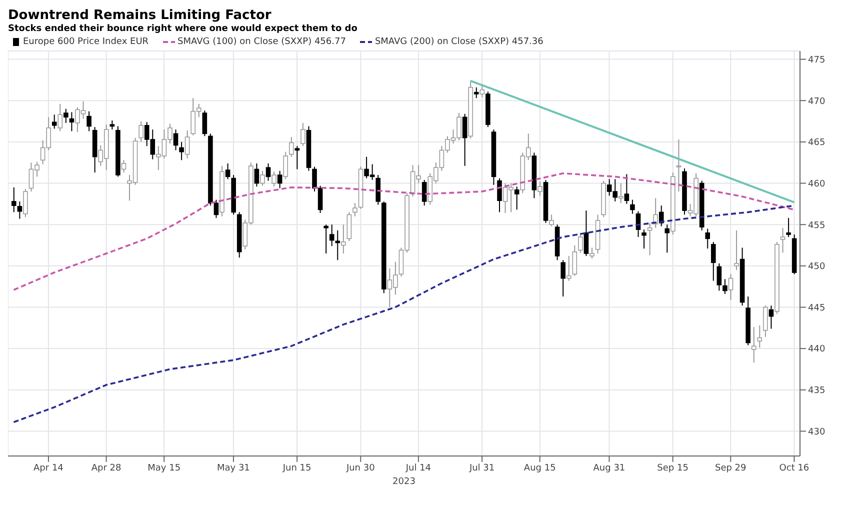 This screenshot has height=517, width=848. I want to click on y-tick-label: 475, so click(817, 60).